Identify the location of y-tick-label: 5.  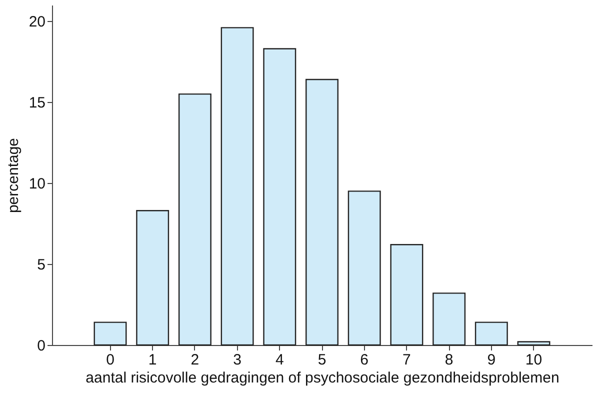
(41, 265).